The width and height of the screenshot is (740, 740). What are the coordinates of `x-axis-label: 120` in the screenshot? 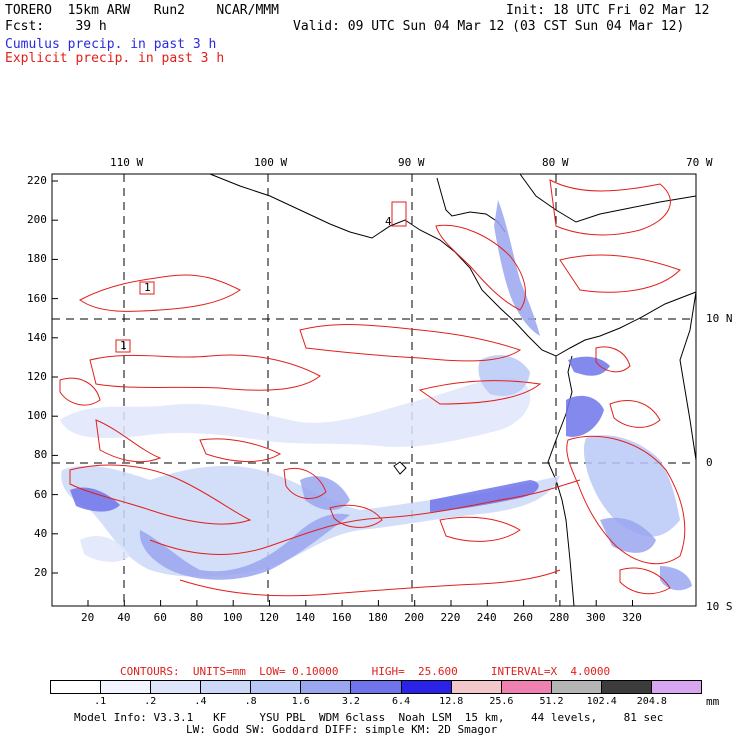 It's located at (269, 617).